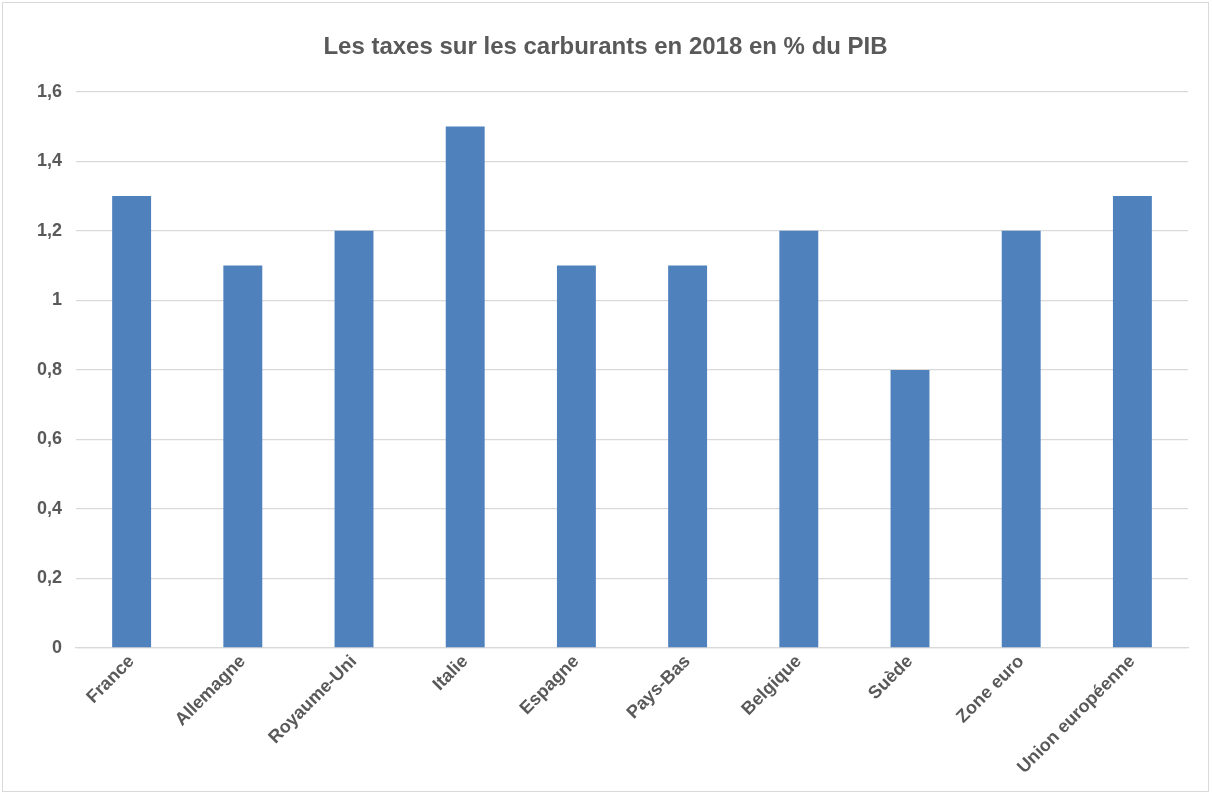  What do you see at coordinates (49, 577) in the screenshot?
I see `y-tick-label: 0,2` at bounding box center [49, 577].